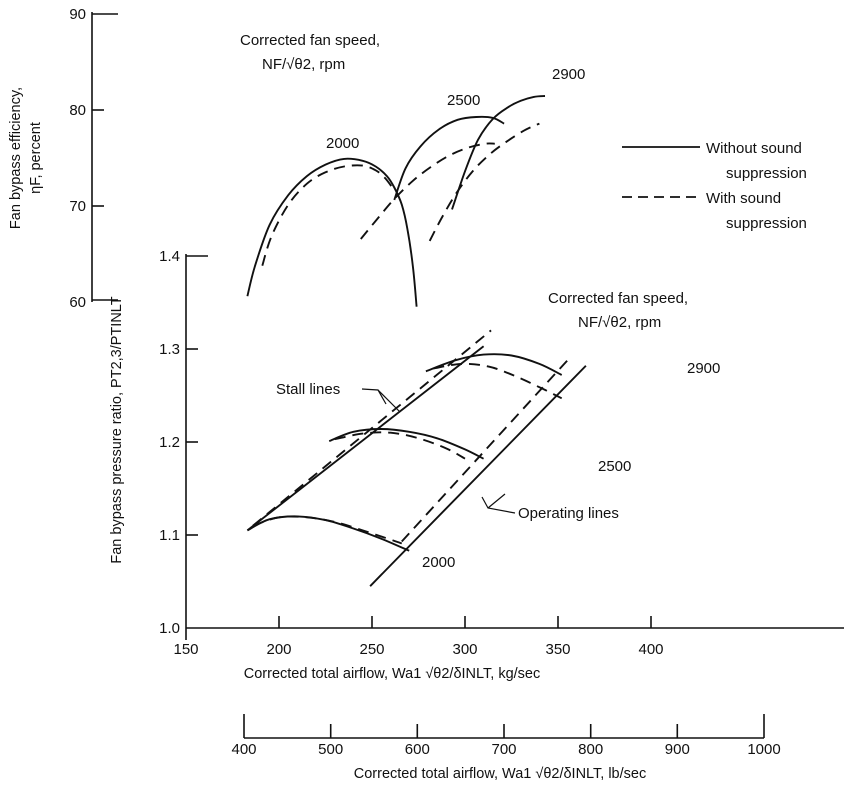  What do you see at coordinates (766, 173) in the screenshot?
I see `legend-solid-label-line2: suppression` at bounding box center [766, 173].